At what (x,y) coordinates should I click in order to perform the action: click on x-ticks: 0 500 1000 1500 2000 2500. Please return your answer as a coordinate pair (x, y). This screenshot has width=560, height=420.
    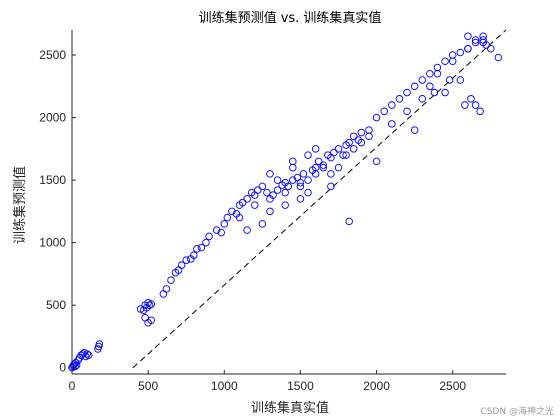
    Looking at the image, I should click on (267, 381).